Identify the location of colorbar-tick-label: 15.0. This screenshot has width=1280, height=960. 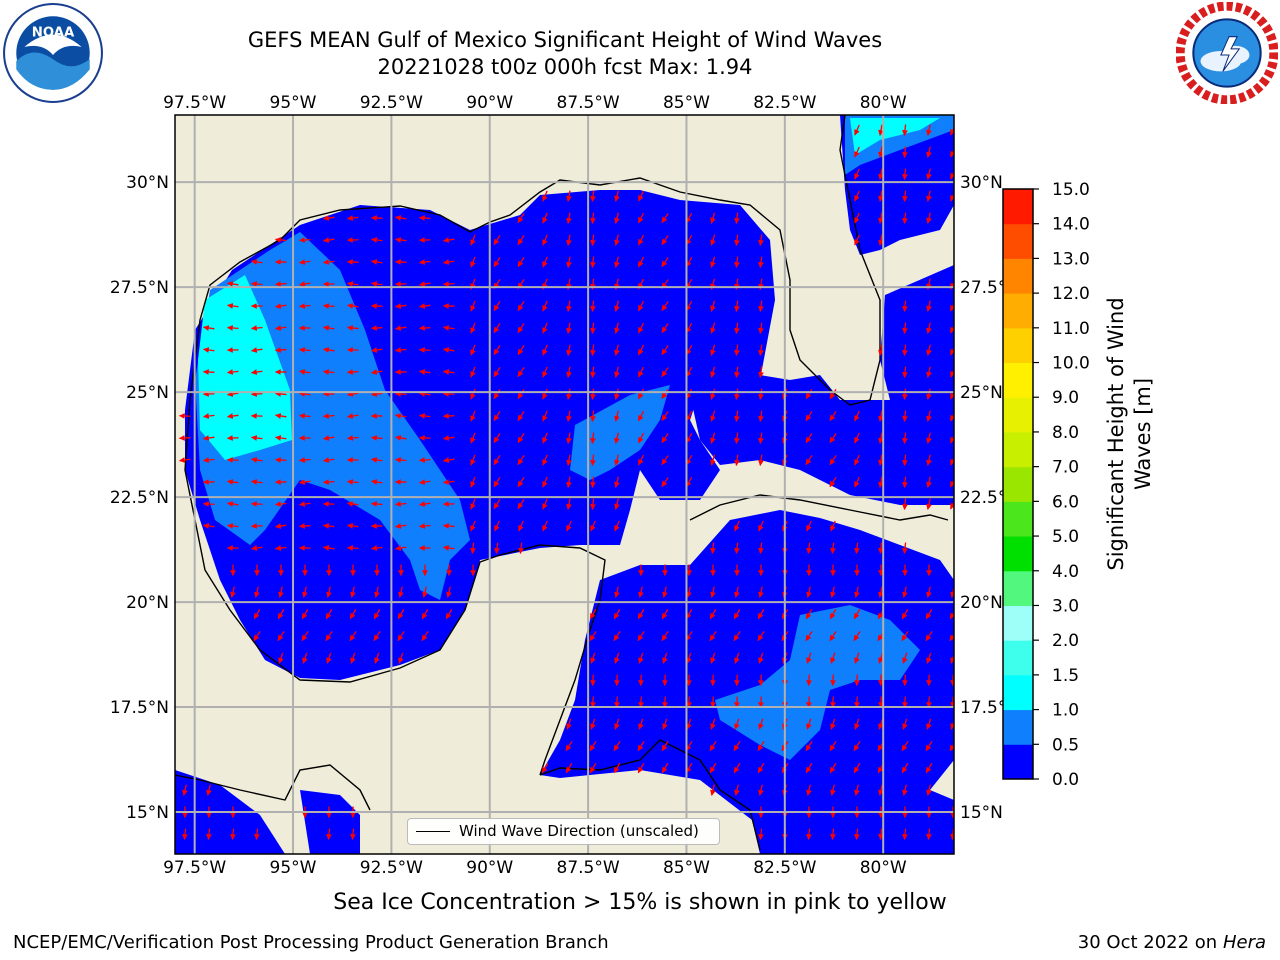
(1071, 190).